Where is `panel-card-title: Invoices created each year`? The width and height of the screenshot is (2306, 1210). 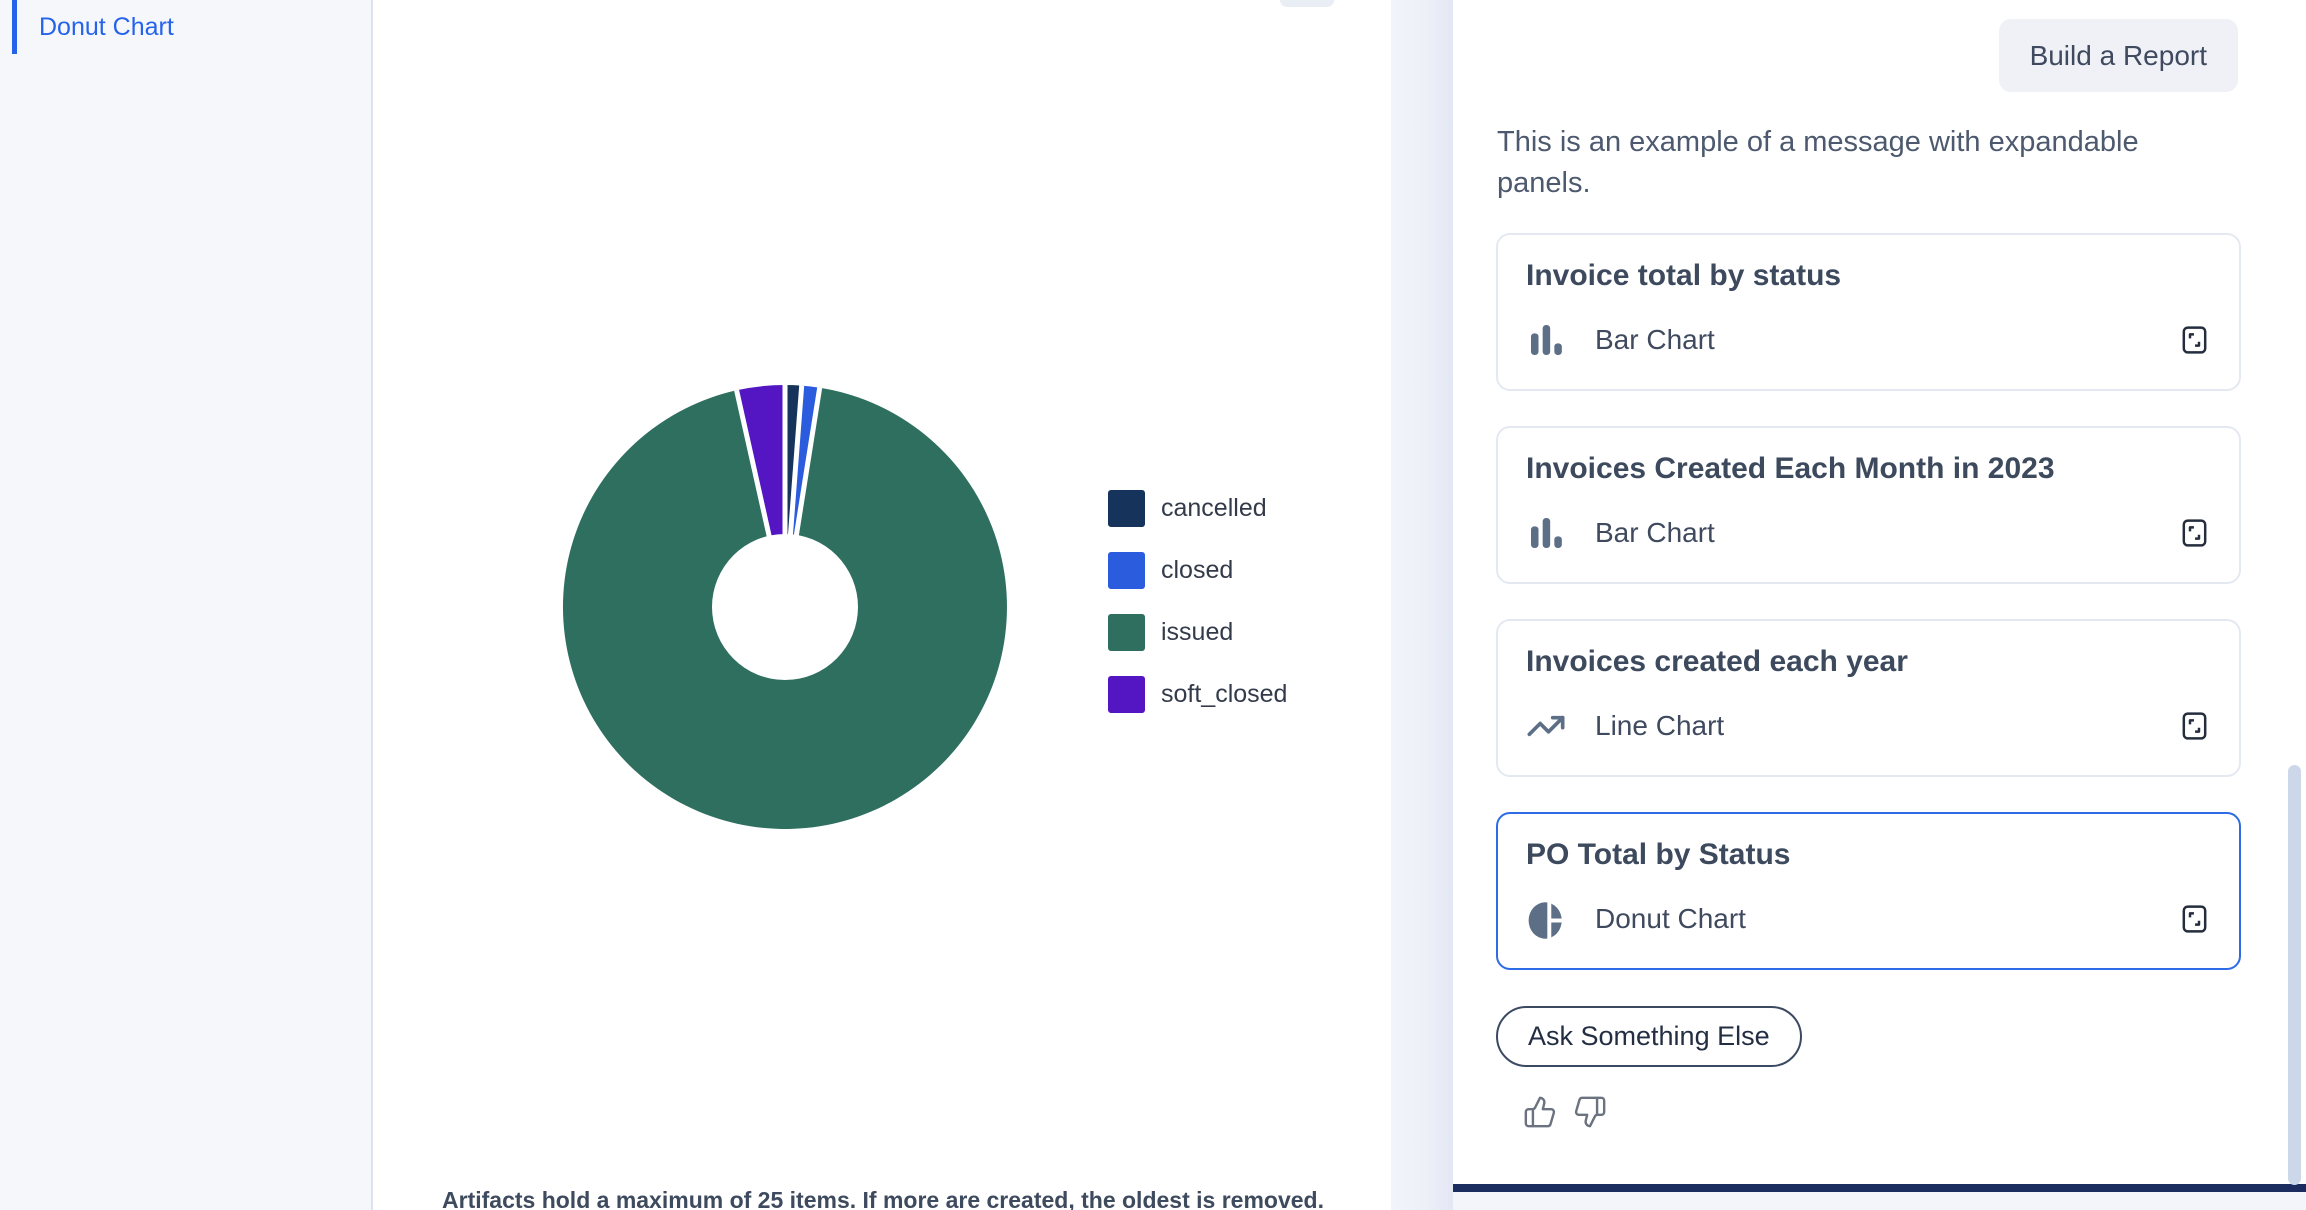
panel-card-title: Invoices created each year is located at coordinates (1717, 661).